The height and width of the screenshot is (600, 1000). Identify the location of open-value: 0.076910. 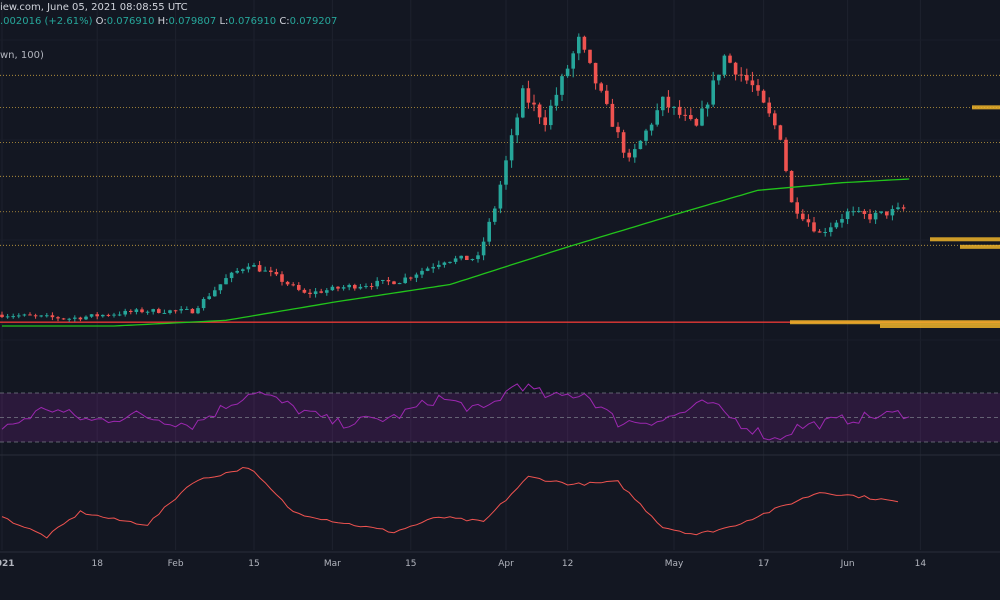
(130, 21).